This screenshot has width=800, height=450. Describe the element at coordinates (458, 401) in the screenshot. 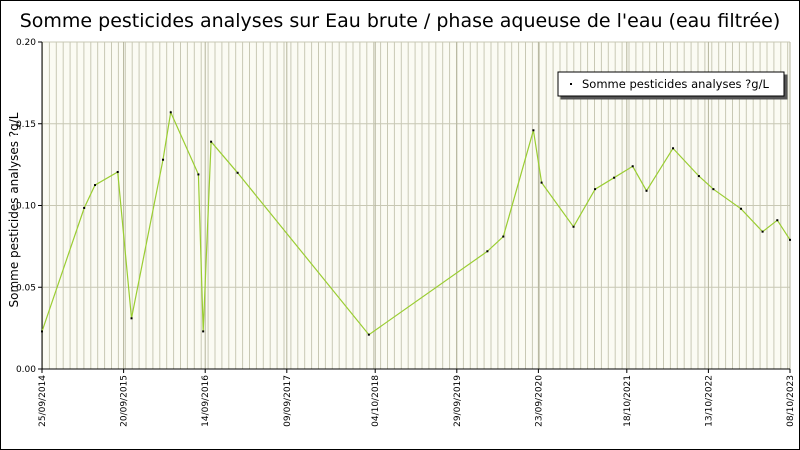

I see `x-tick-label: 29/09/2019` at that location.